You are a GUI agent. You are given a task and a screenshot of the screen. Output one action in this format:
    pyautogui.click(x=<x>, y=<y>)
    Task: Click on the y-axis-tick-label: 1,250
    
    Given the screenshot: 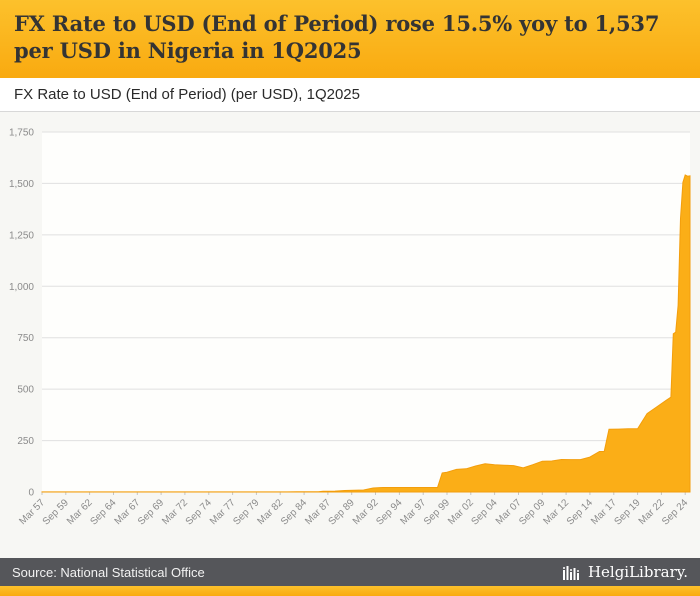 What is the action you would take?
    pyautogui.click(x=21, y=235)
    